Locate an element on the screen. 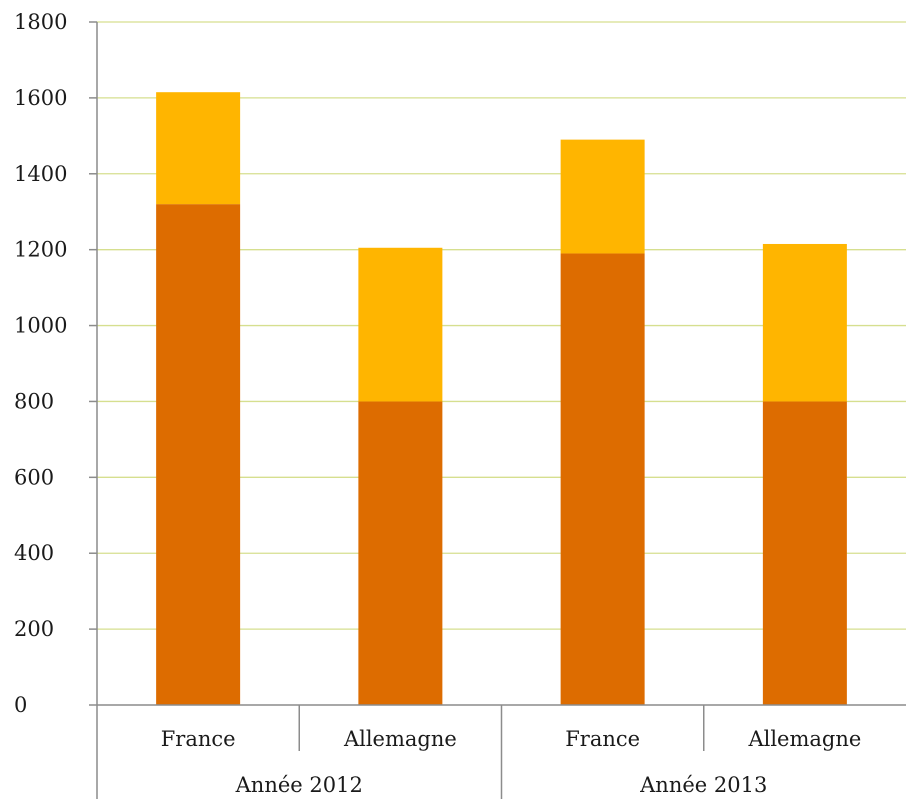 This screenshot has height=799, width=920. x-group-label: Année 2013 is located at coordinates (703, 785).